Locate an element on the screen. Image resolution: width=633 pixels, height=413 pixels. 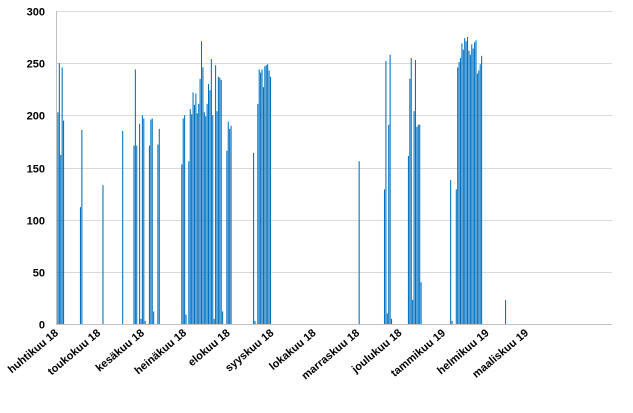
y-tick-label: 100 is located at coordinates (36, 222).